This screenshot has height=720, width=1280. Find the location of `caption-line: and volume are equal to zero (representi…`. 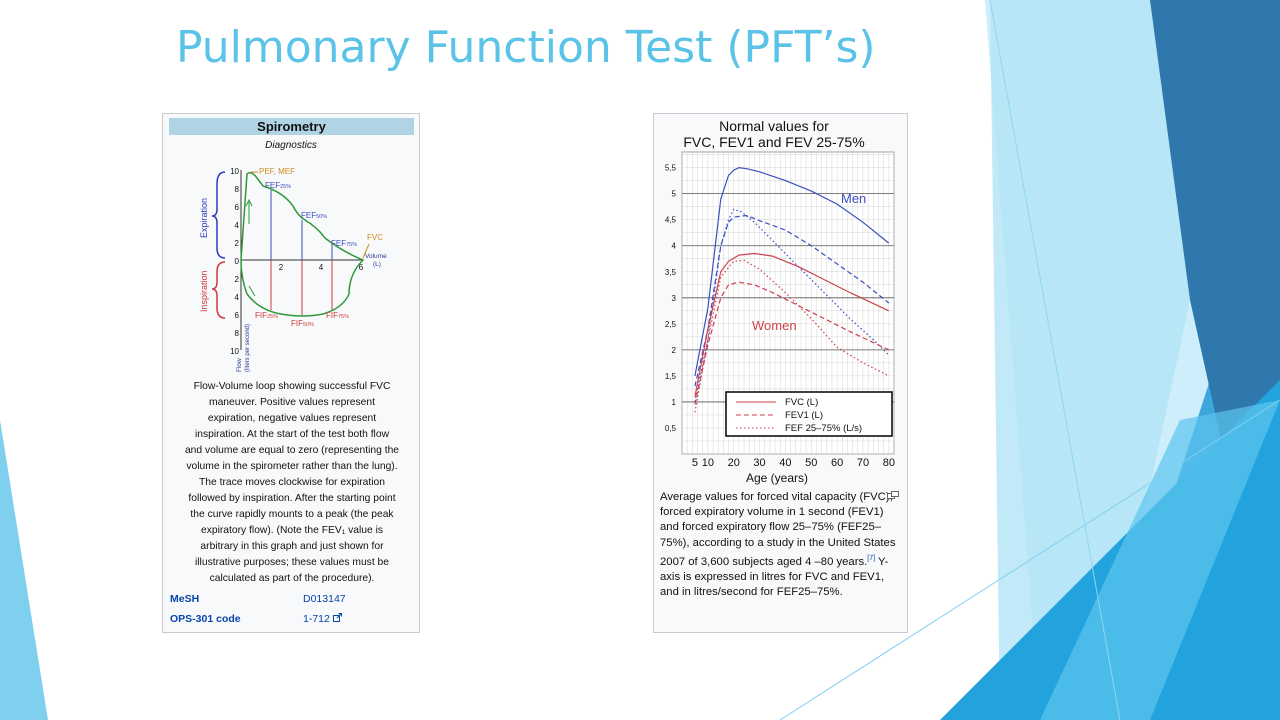

caption-line: and volume are equal to zero (representi… is located at coordinates (292, 450).